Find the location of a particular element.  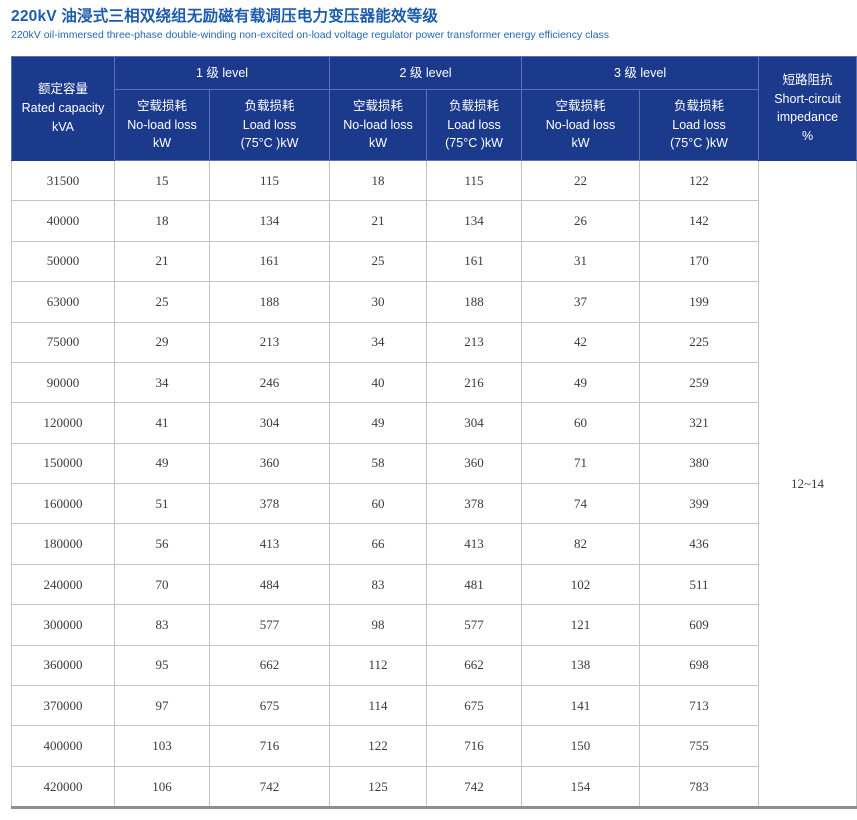

load-loss-1-cell: 662 is located at coordinates (269, 665).